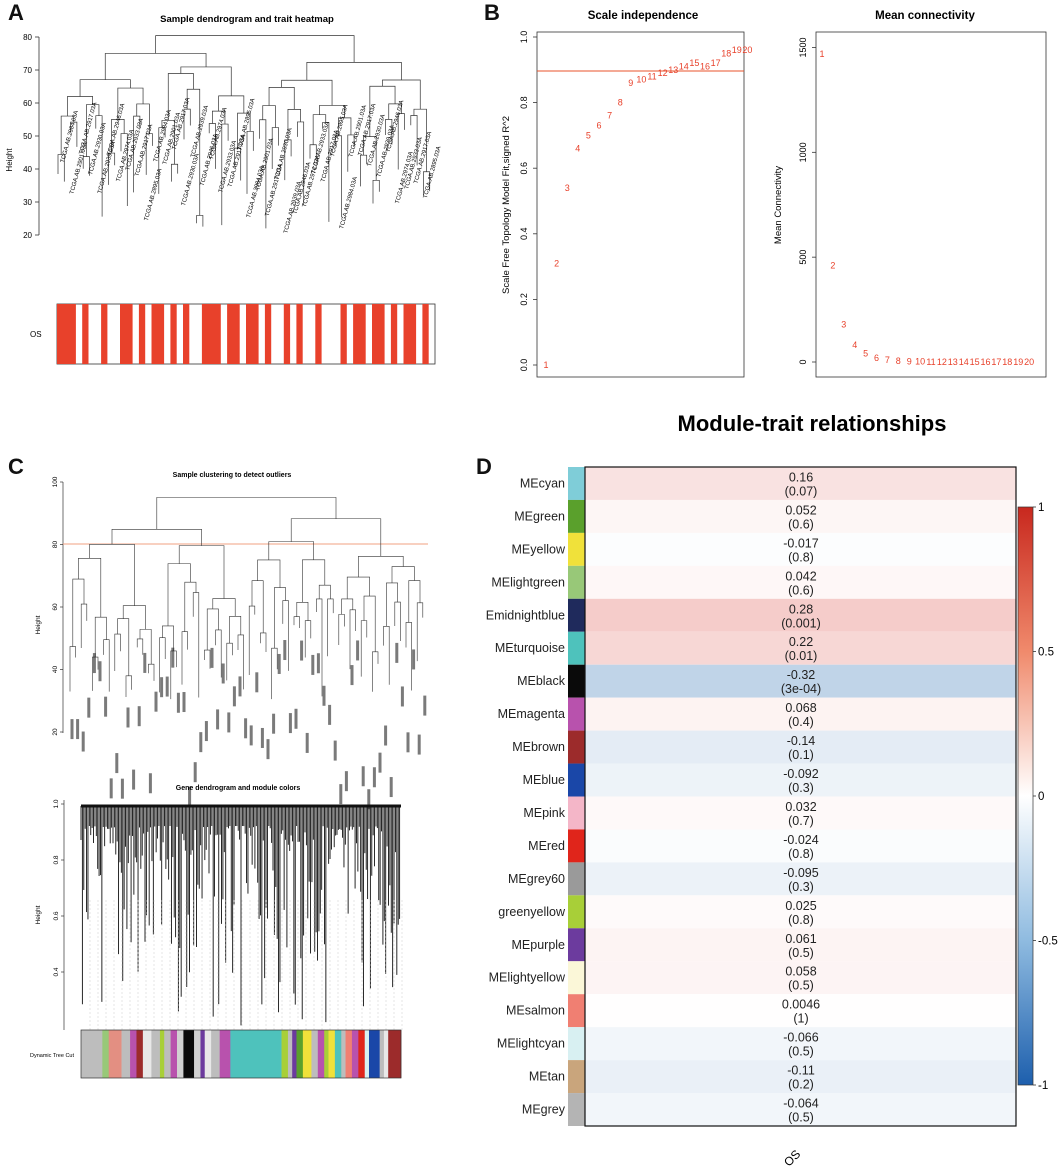 The width and height of the screenshot is (1059, 1173). Describe the element at coordinates (640, 204) in the screenshot. I see `panel-b-left-frame` at that location.